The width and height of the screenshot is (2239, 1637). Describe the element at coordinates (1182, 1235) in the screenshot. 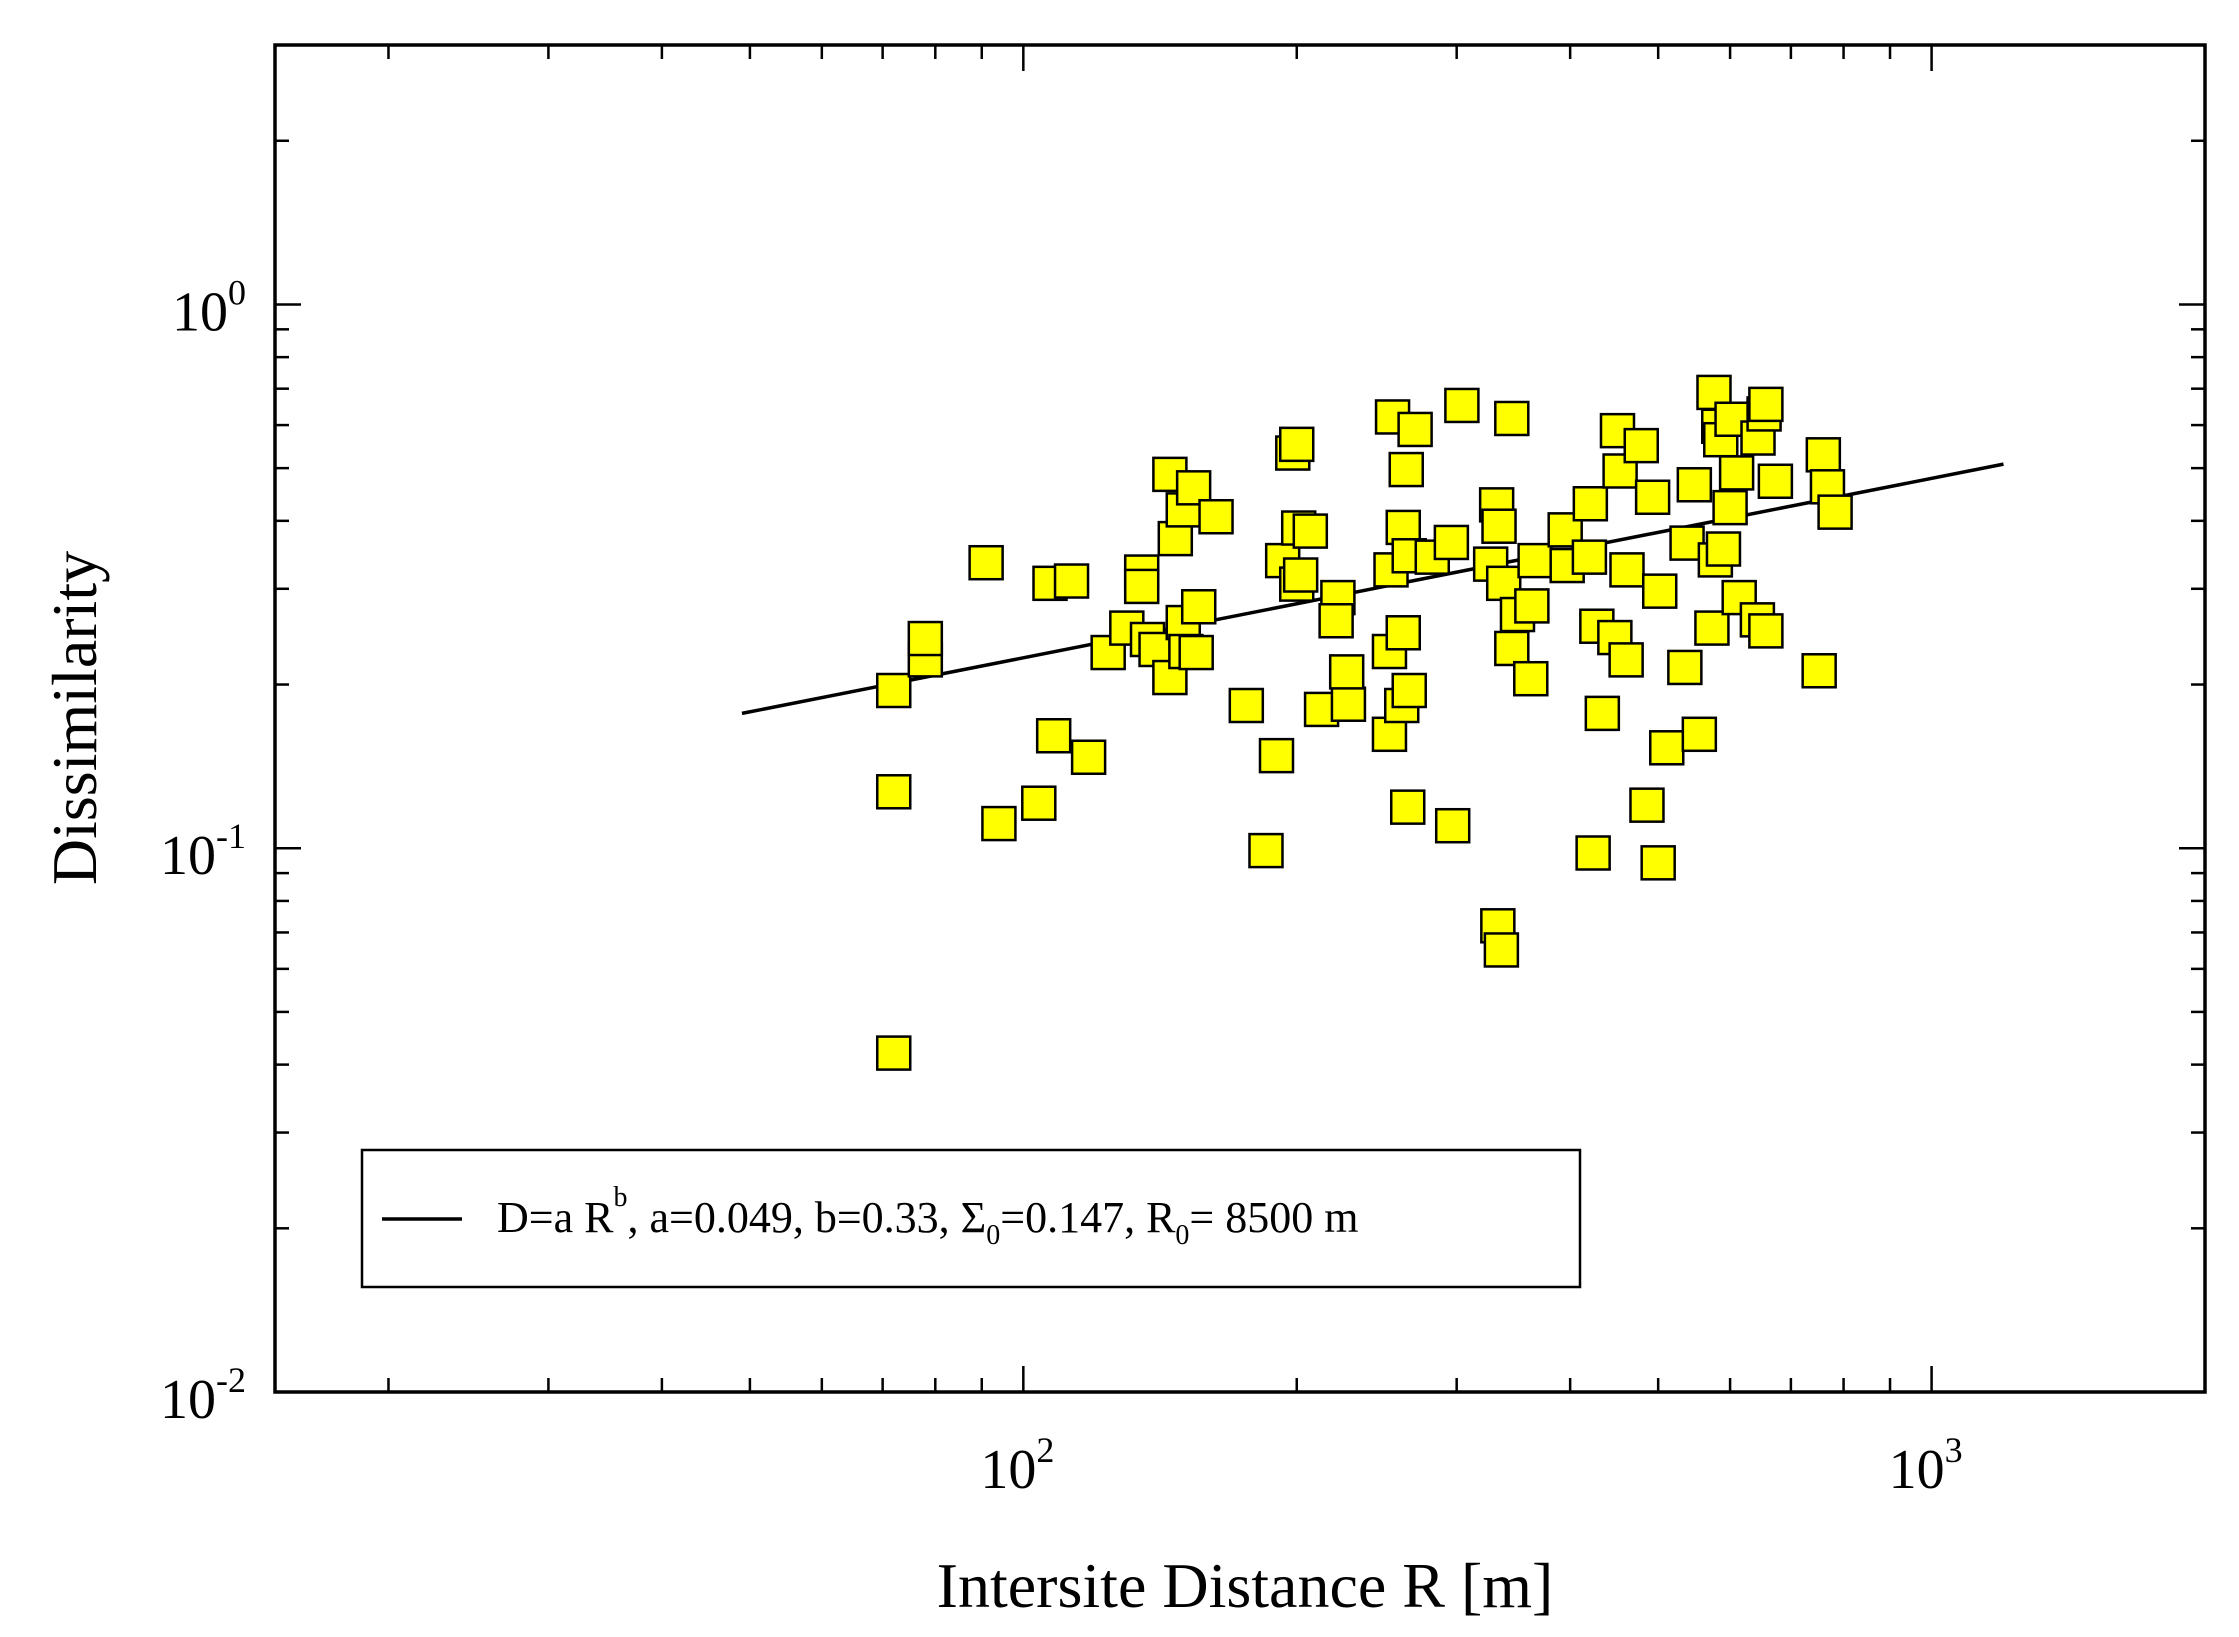

I see `legend-label-sub2: 0` at that location.